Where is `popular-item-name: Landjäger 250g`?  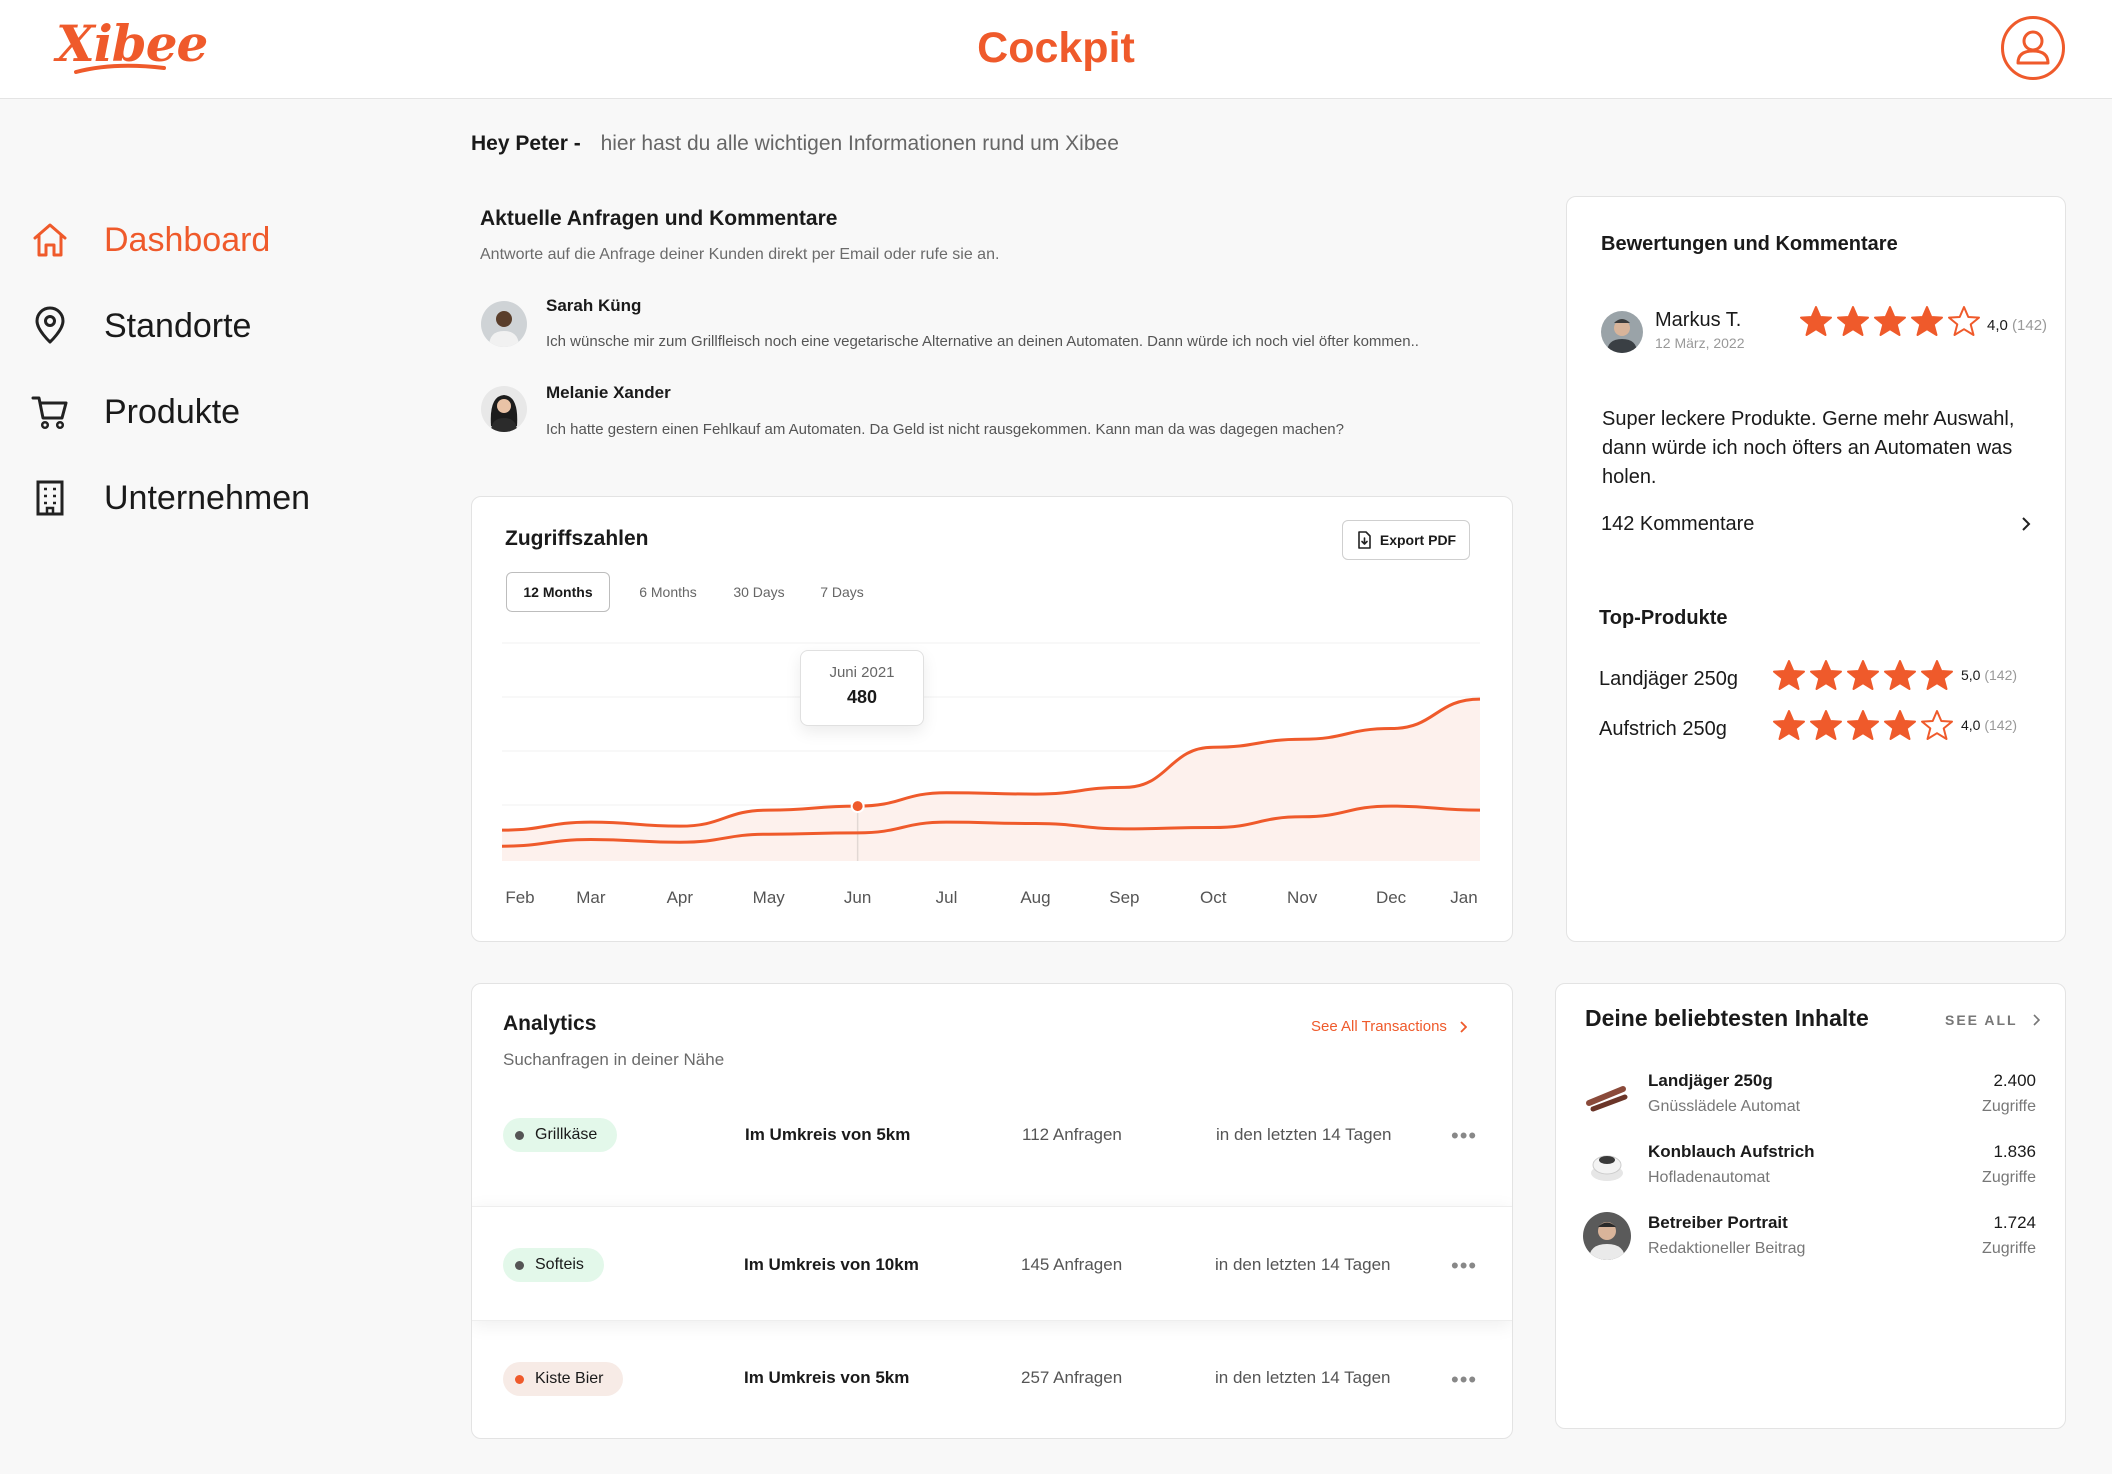
popular-item-name: Landjäger 250g is located at coordinates (1710, 1080).